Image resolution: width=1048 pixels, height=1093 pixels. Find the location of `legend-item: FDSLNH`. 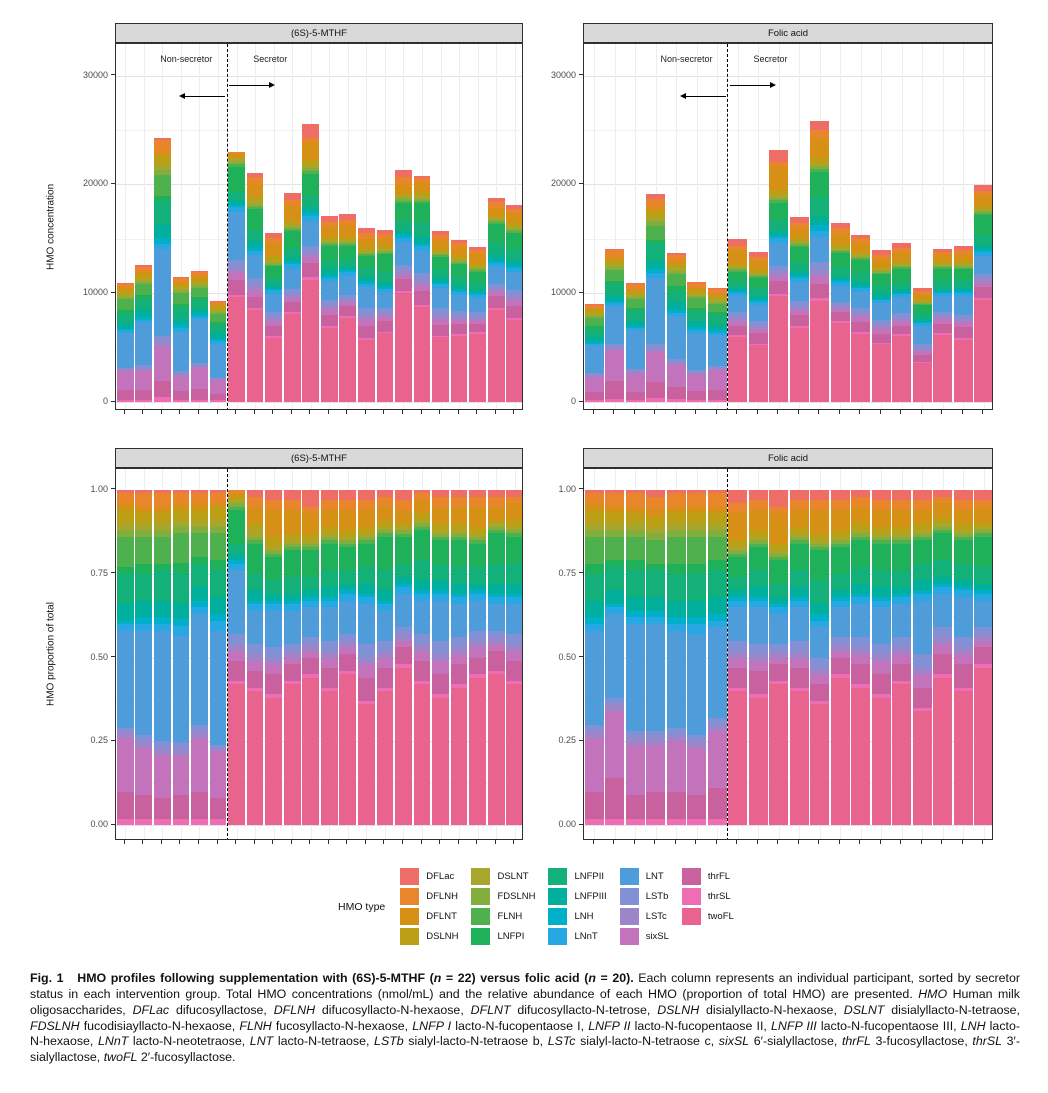

legend-item: FDSLNH is located at coordinates (503, 896).